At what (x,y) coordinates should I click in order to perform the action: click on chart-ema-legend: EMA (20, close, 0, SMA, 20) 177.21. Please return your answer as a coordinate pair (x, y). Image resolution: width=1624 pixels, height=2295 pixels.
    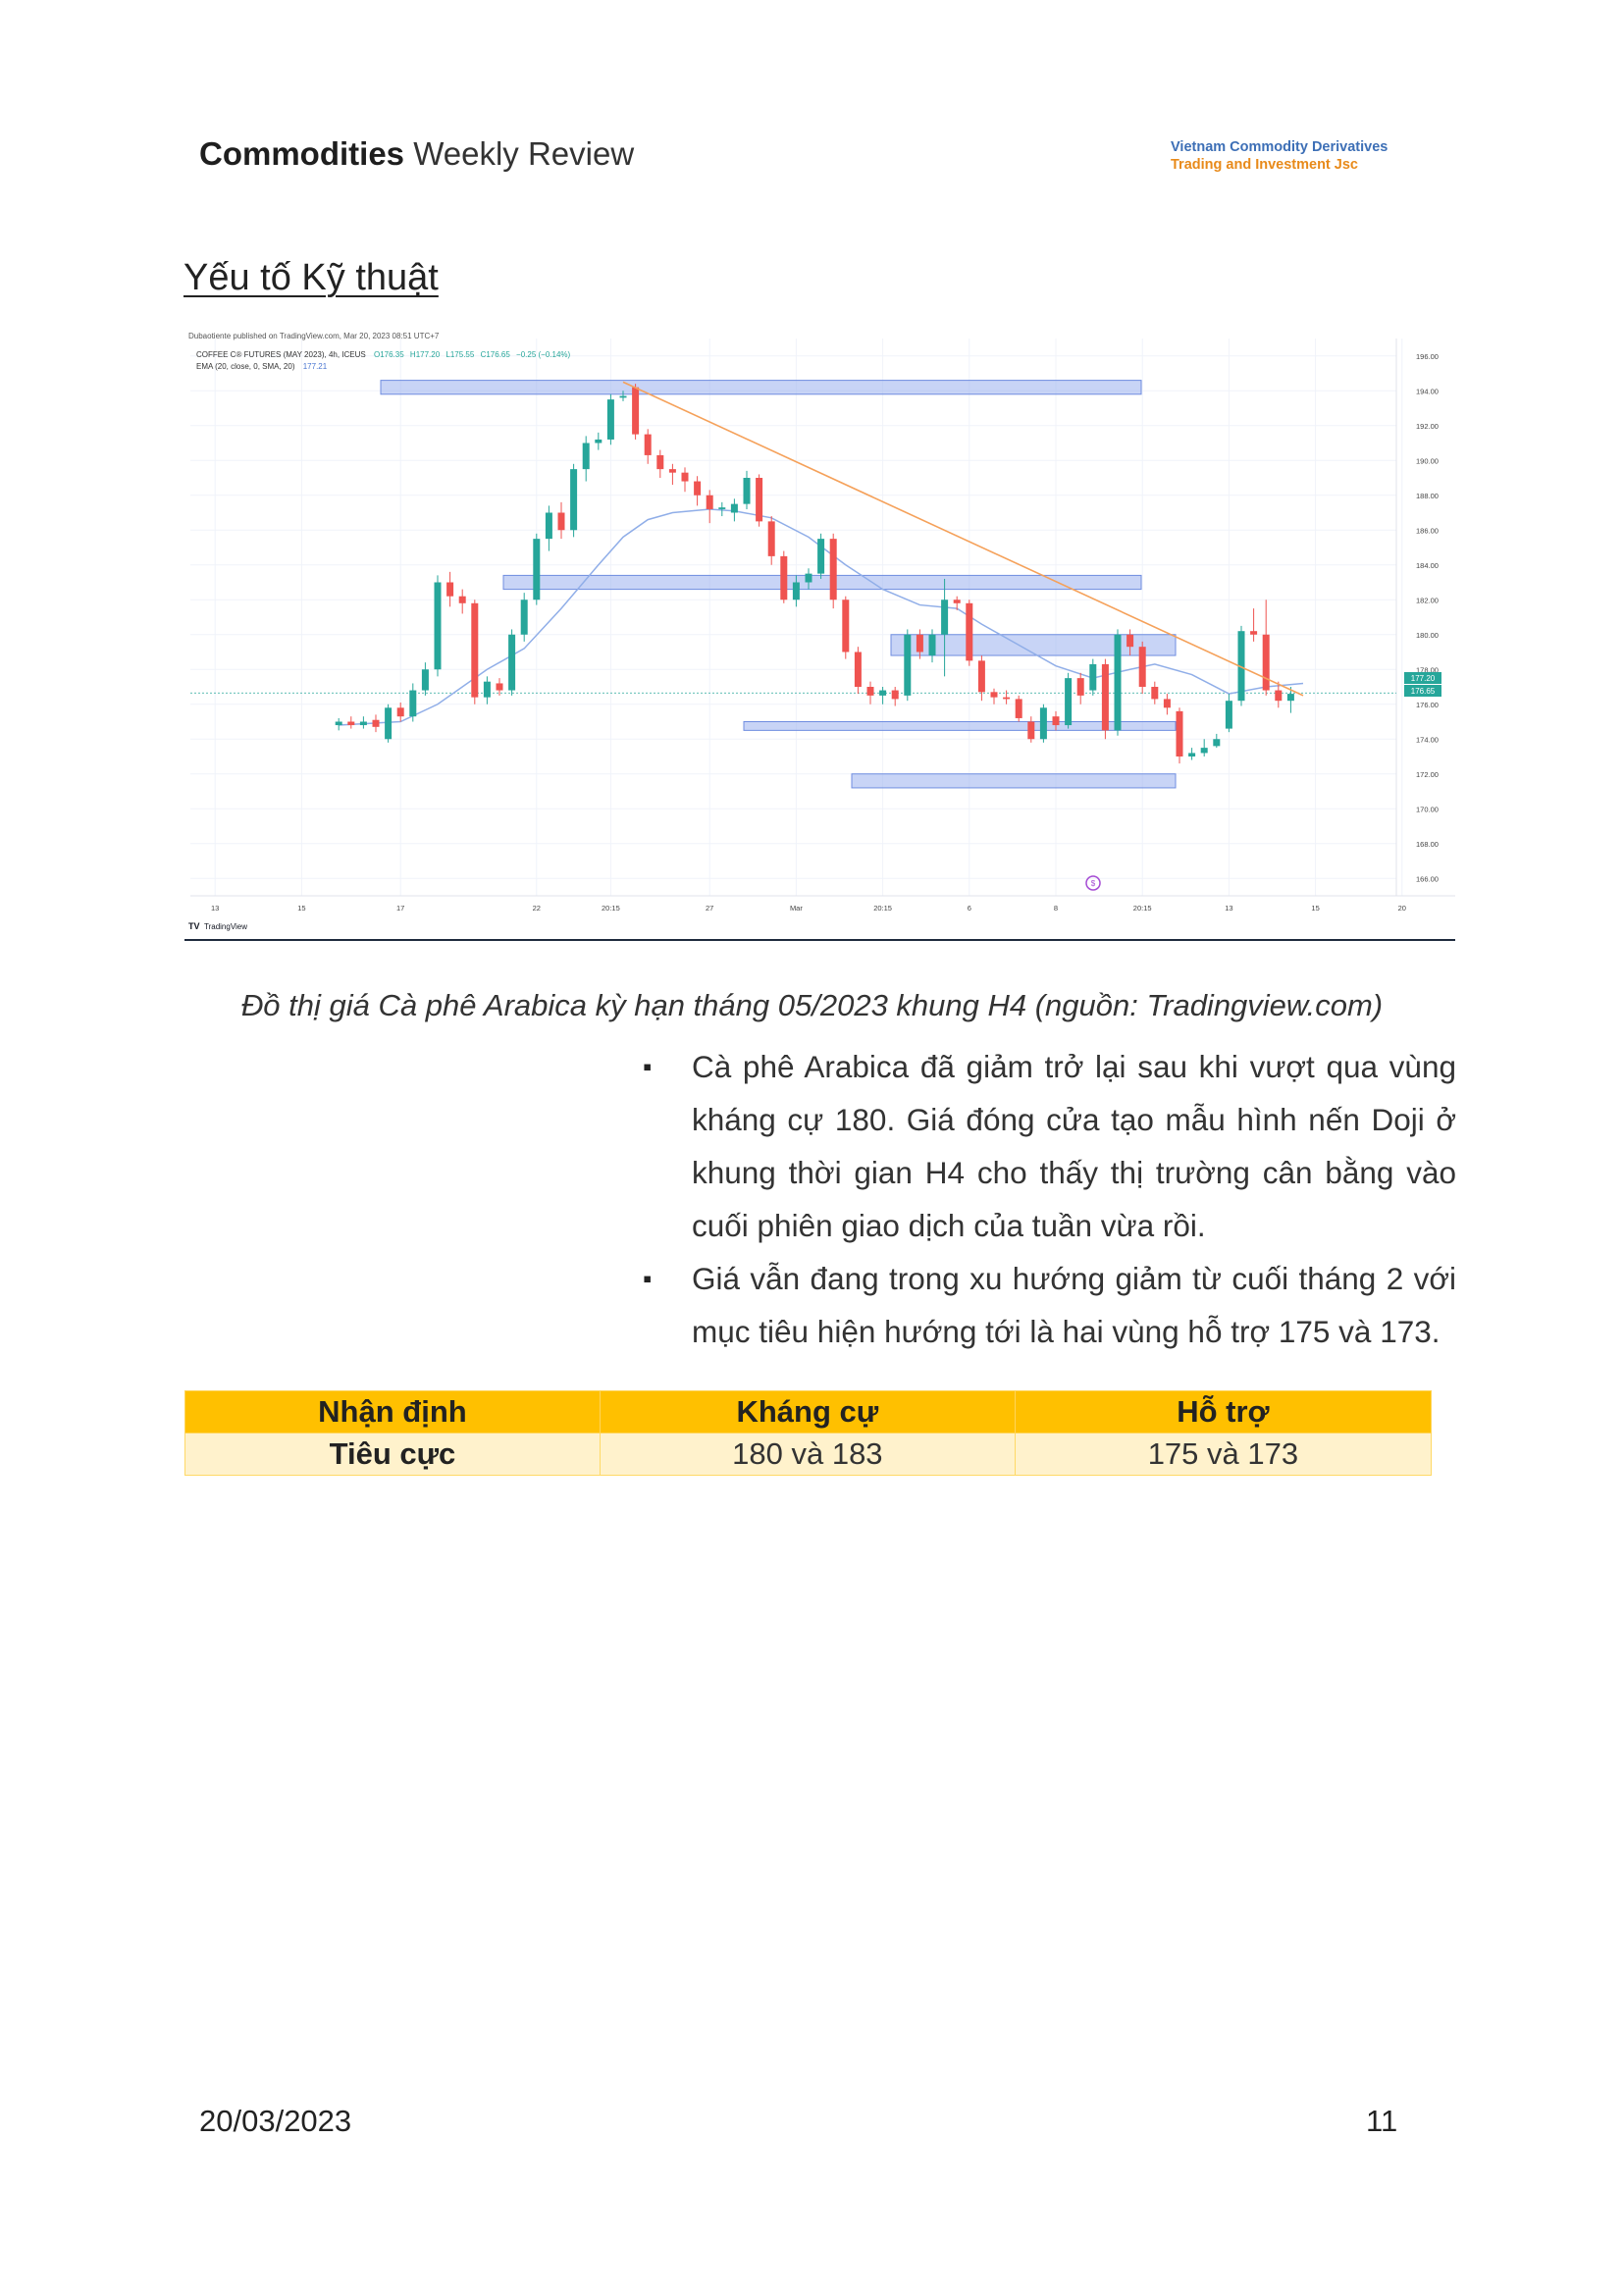
    Looking at the image, I should click on (262, 366).